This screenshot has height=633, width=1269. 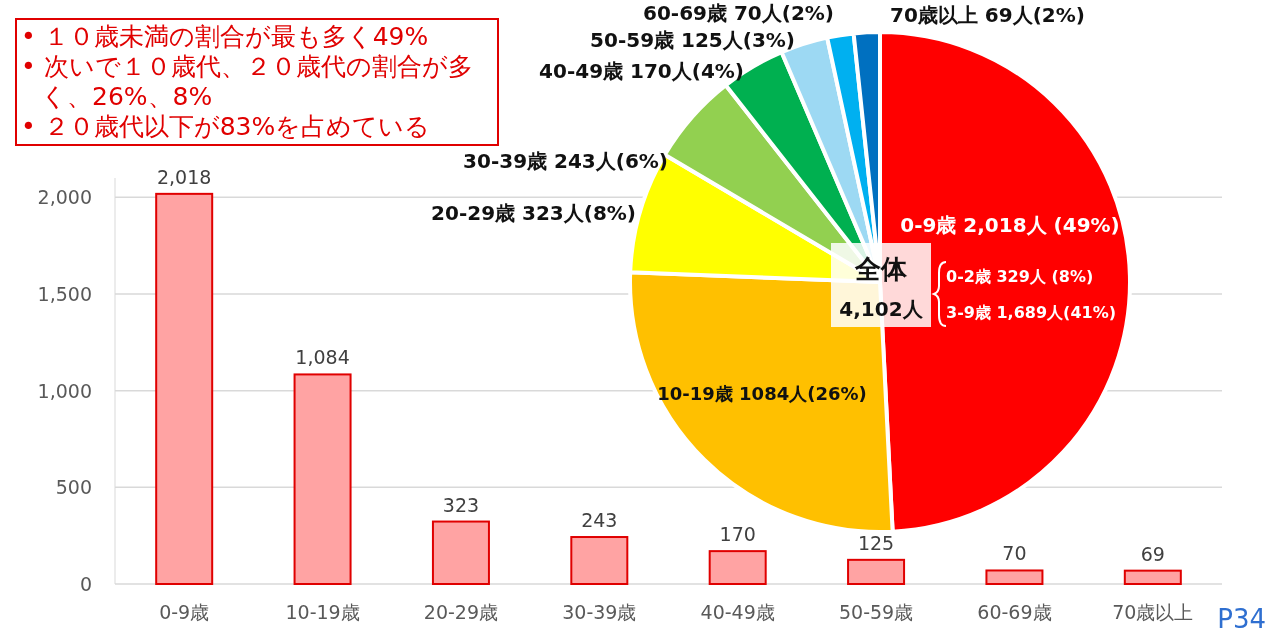 What do you see at coordinates (1241, 618) in the screenshot?
I see `text: P34` at bounding box center [1241, 618].